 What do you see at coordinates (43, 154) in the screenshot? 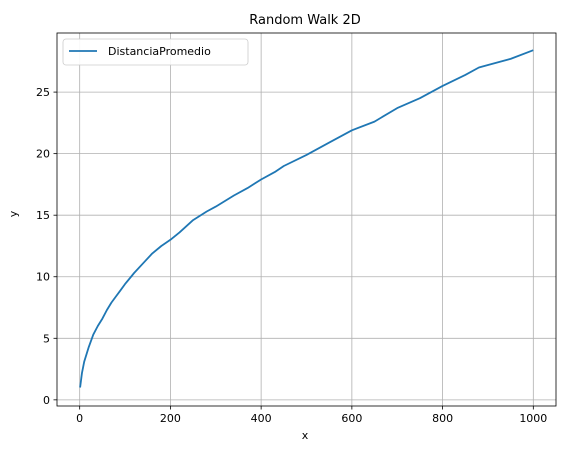
I see `y-tick-label: 20` at bounding box center [43, 154].